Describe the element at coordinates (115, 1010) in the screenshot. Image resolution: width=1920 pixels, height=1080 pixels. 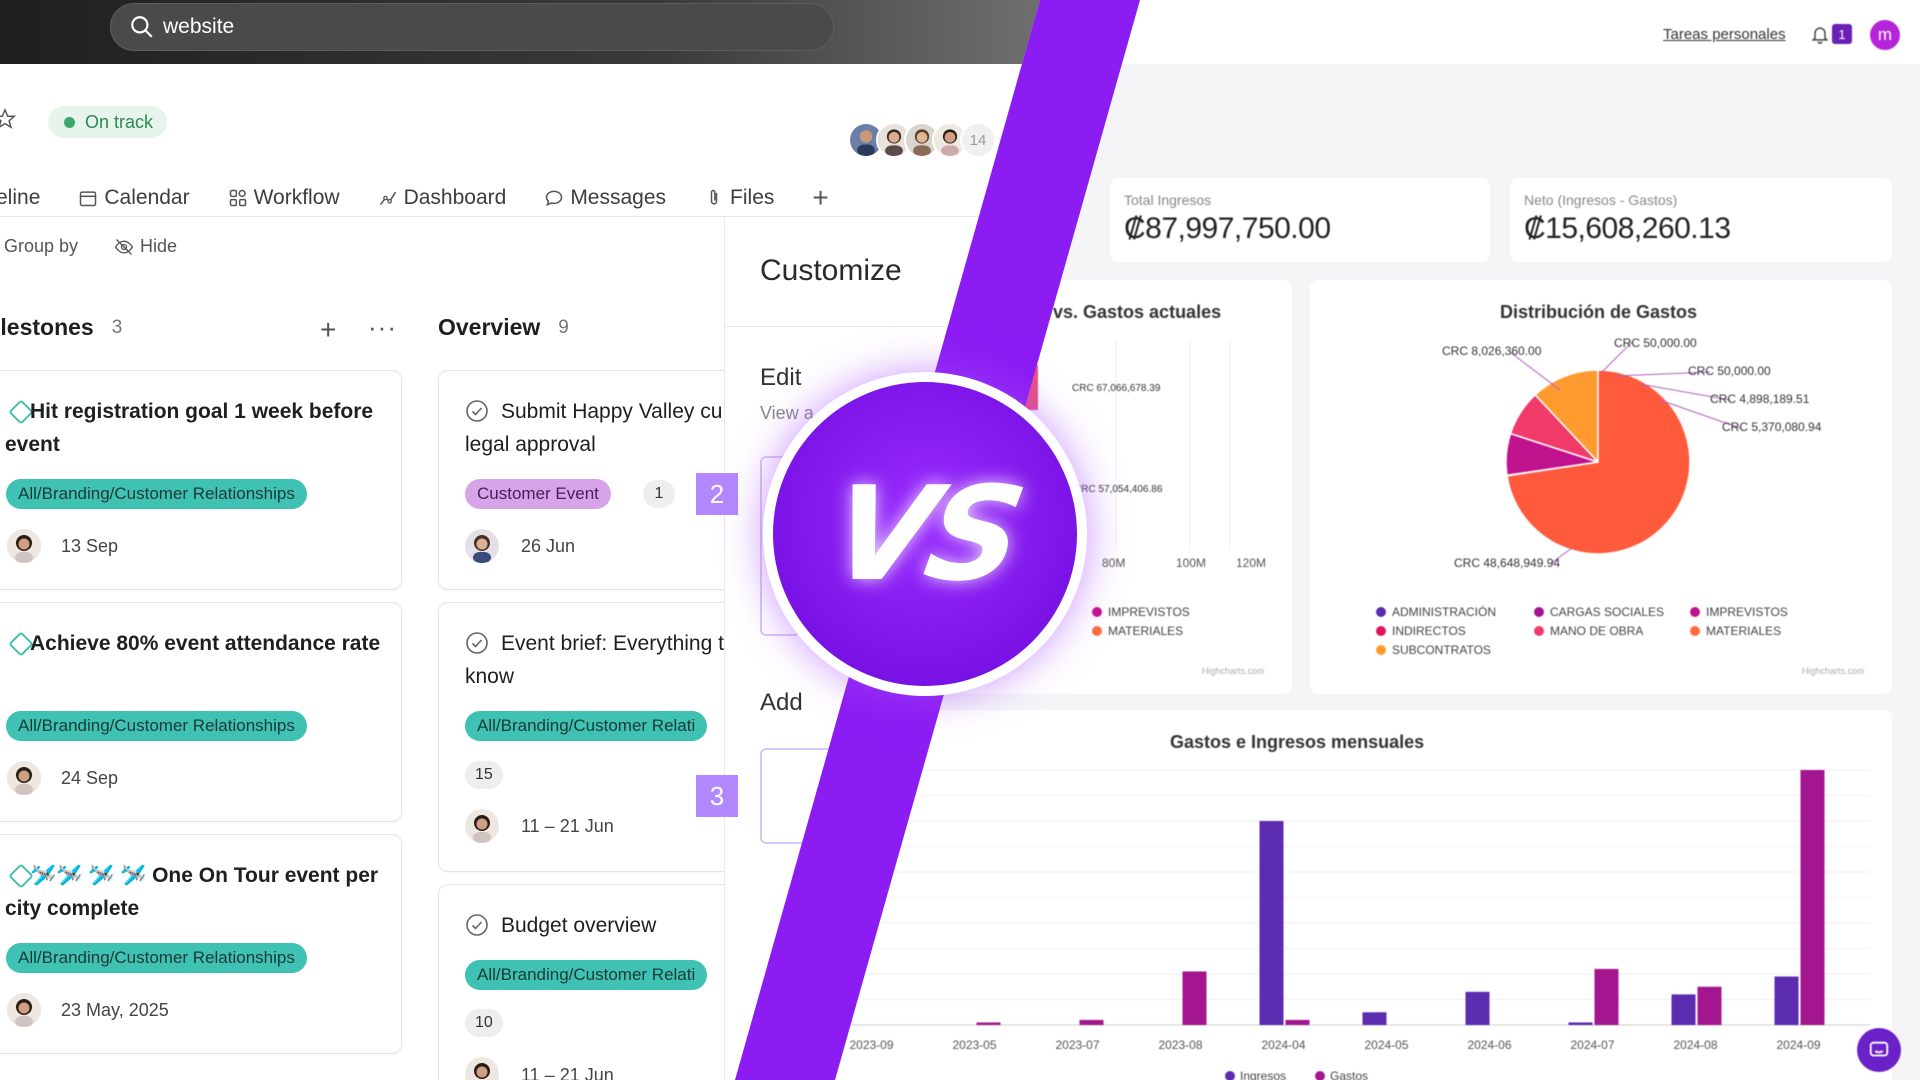
I see `due-date: 23 May, 2025` at that location.